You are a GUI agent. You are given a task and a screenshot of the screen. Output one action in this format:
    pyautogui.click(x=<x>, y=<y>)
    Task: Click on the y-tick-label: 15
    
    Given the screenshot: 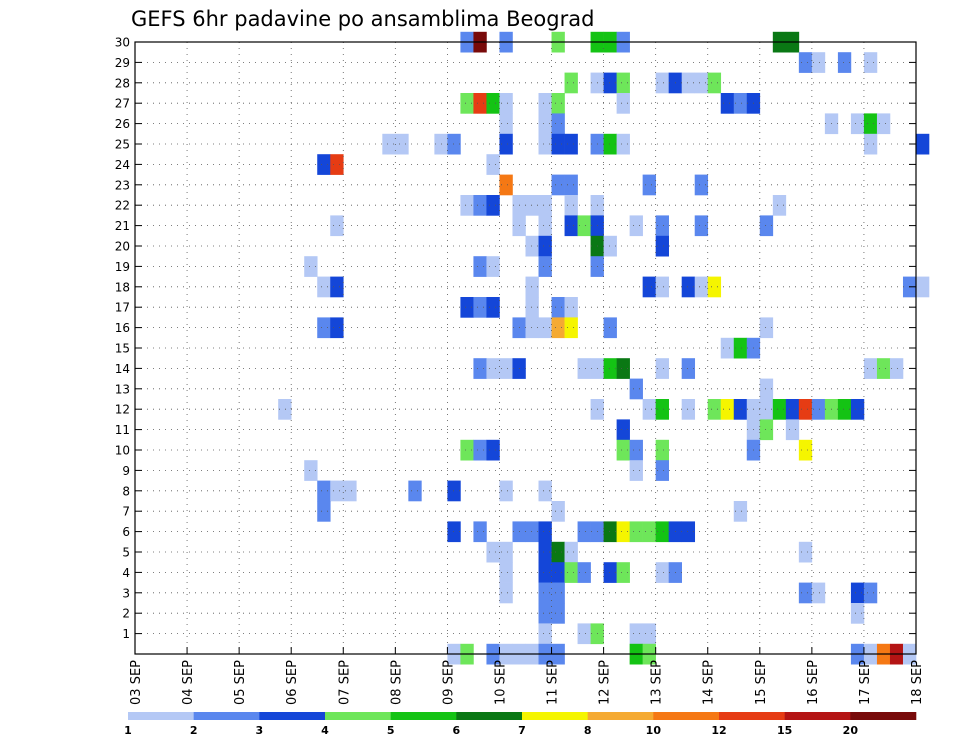 What is the action you would take?
    pyautogui.click(x=122, y=349)
    